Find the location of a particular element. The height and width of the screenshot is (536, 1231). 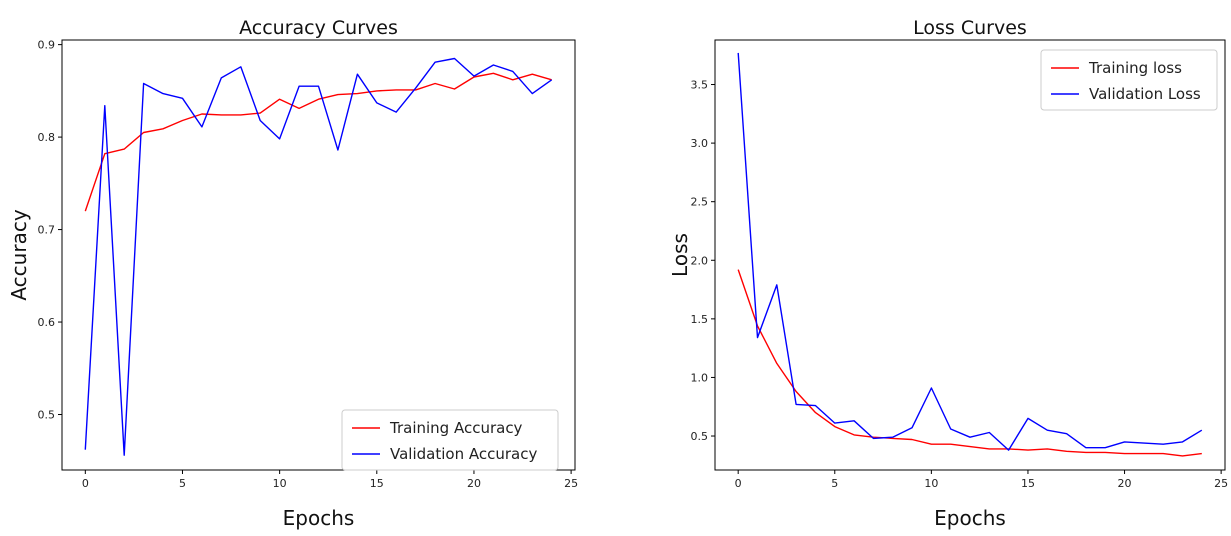

accuracy-y-axis-label: Accuracy is located at coordinates (19, 254).